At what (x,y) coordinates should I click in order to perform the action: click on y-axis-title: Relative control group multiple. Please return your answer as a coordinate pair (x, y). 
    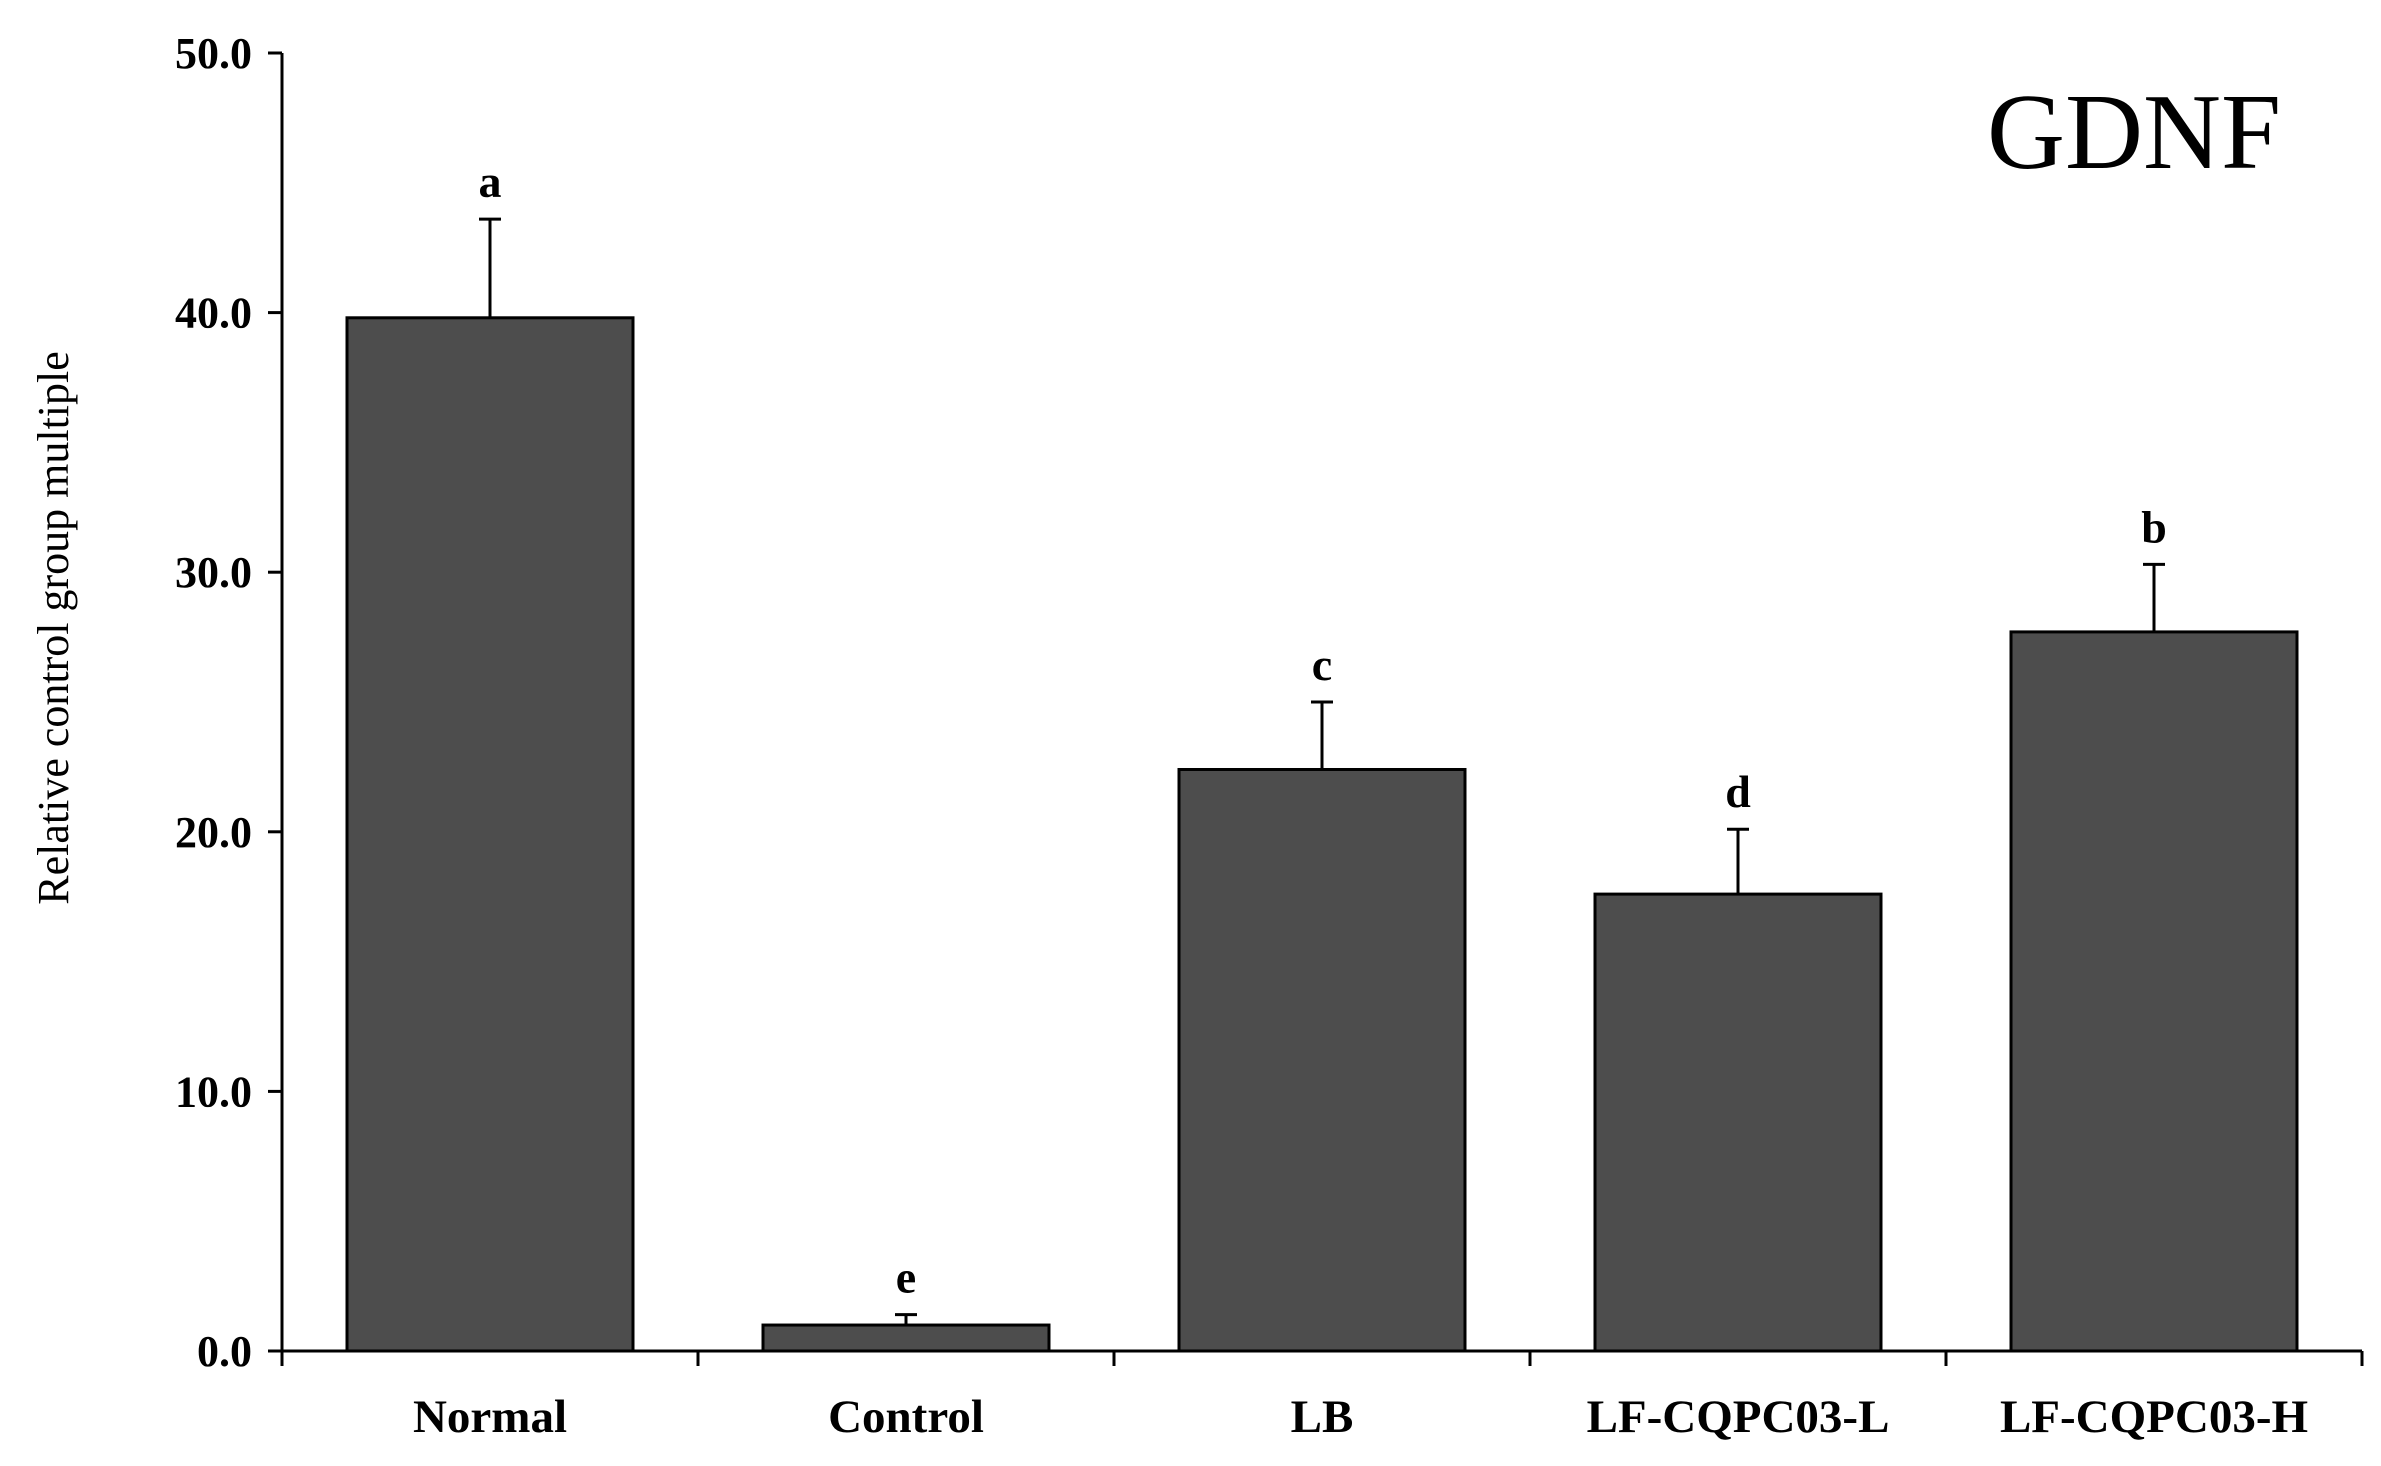
    Looking at the image, I should click on (53, 628).